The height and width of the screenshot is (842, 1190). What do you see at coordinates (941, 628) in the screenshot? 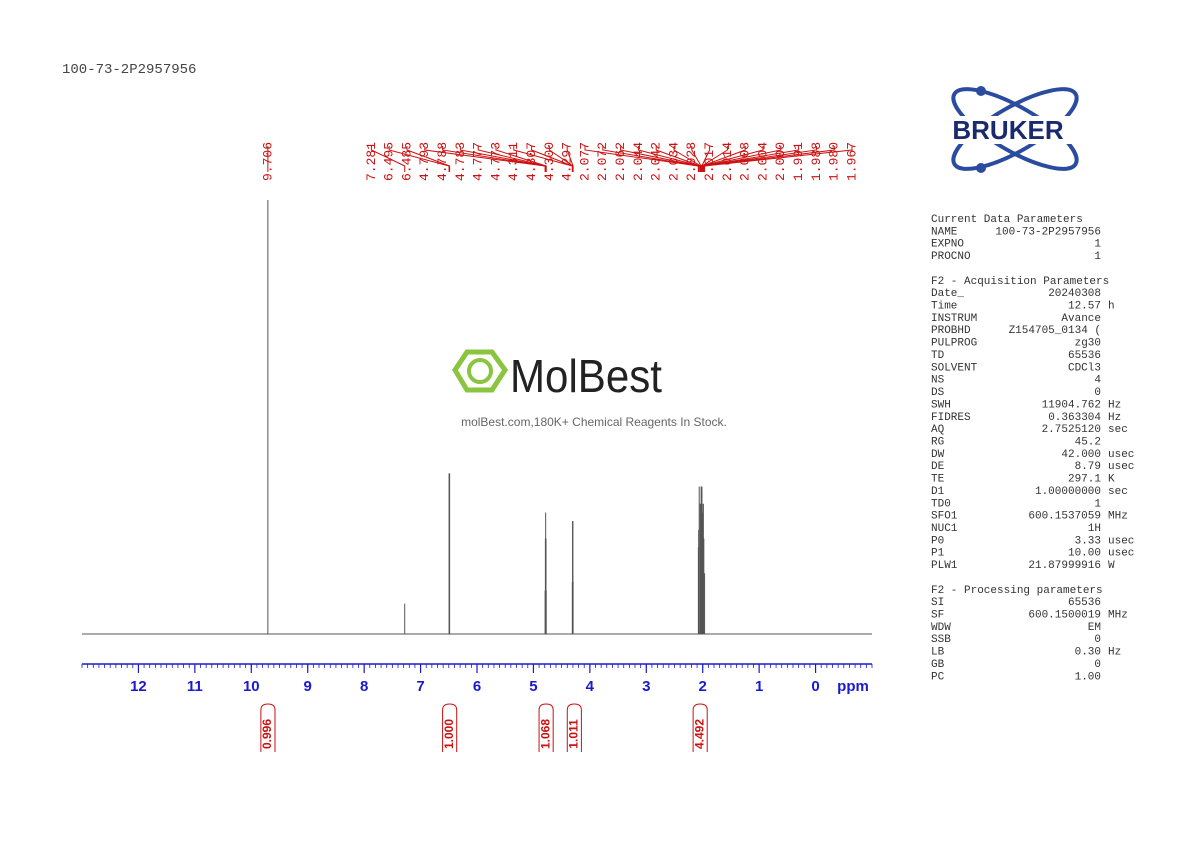
I see `param-name: WDW` at bounding box center [941, 628].